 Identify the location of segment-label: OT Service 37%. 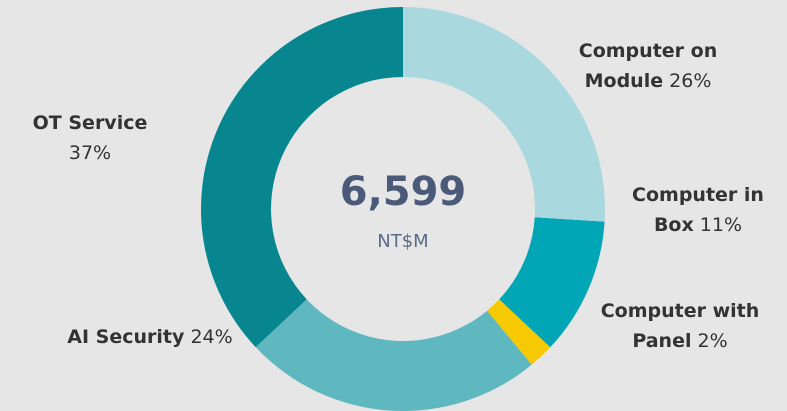
(90, 138).